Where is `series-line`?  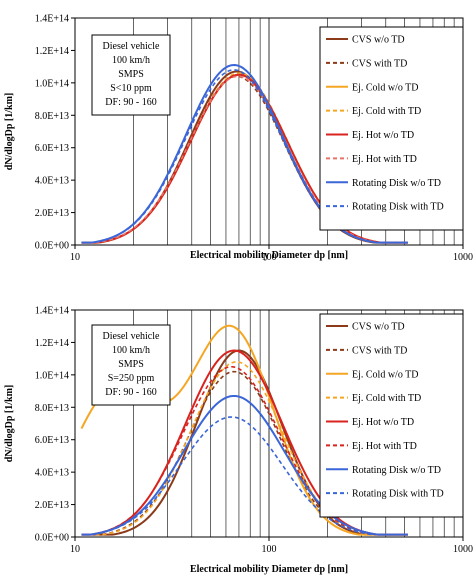 series-line is located at coordinates (244, 476).